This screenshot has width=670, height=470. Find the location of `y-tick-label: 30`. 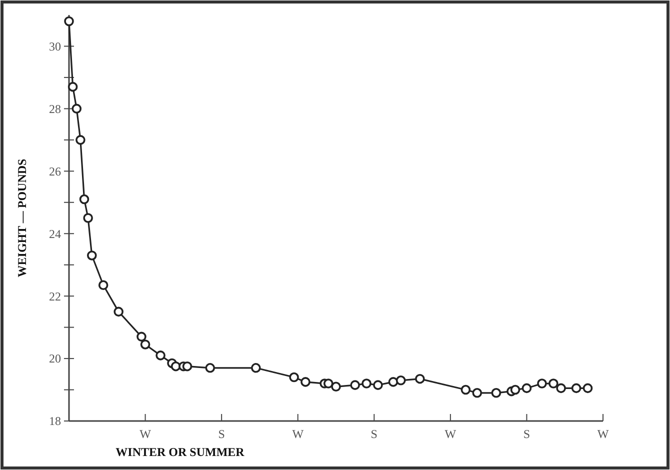

y-tick-label: 30 is located at coordinates (55, 46).